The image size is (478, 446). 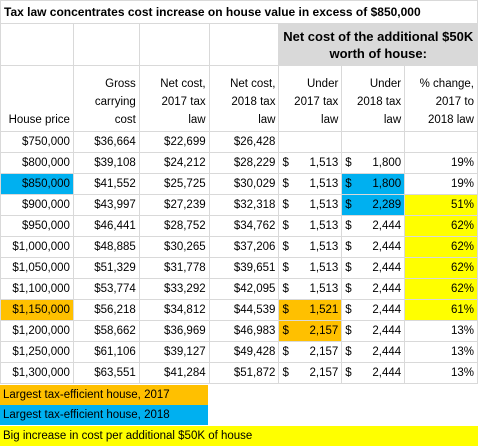 What do you see at coordinates (37, 268) in the screenshot?
I see `cell-price: $1,050,000` at bounding box center [37, 268].